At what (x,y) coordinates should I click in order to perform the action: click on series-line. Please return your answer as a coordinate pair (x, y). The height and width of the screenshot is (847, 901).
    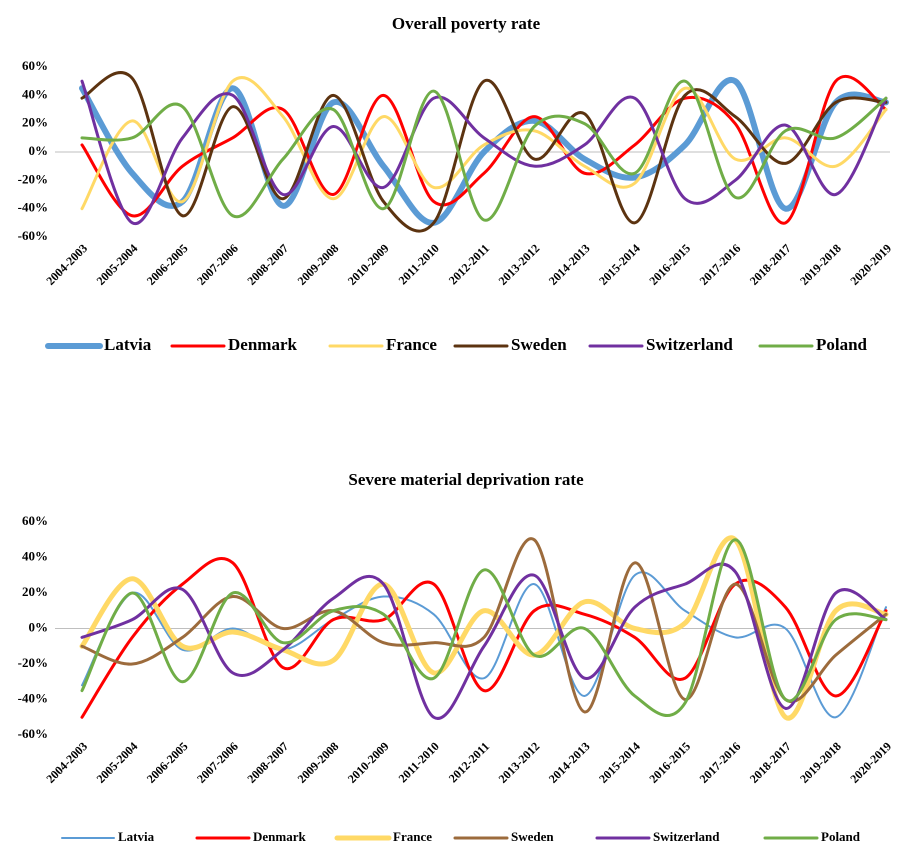
    Looking at the image, I should click on (484, 143).